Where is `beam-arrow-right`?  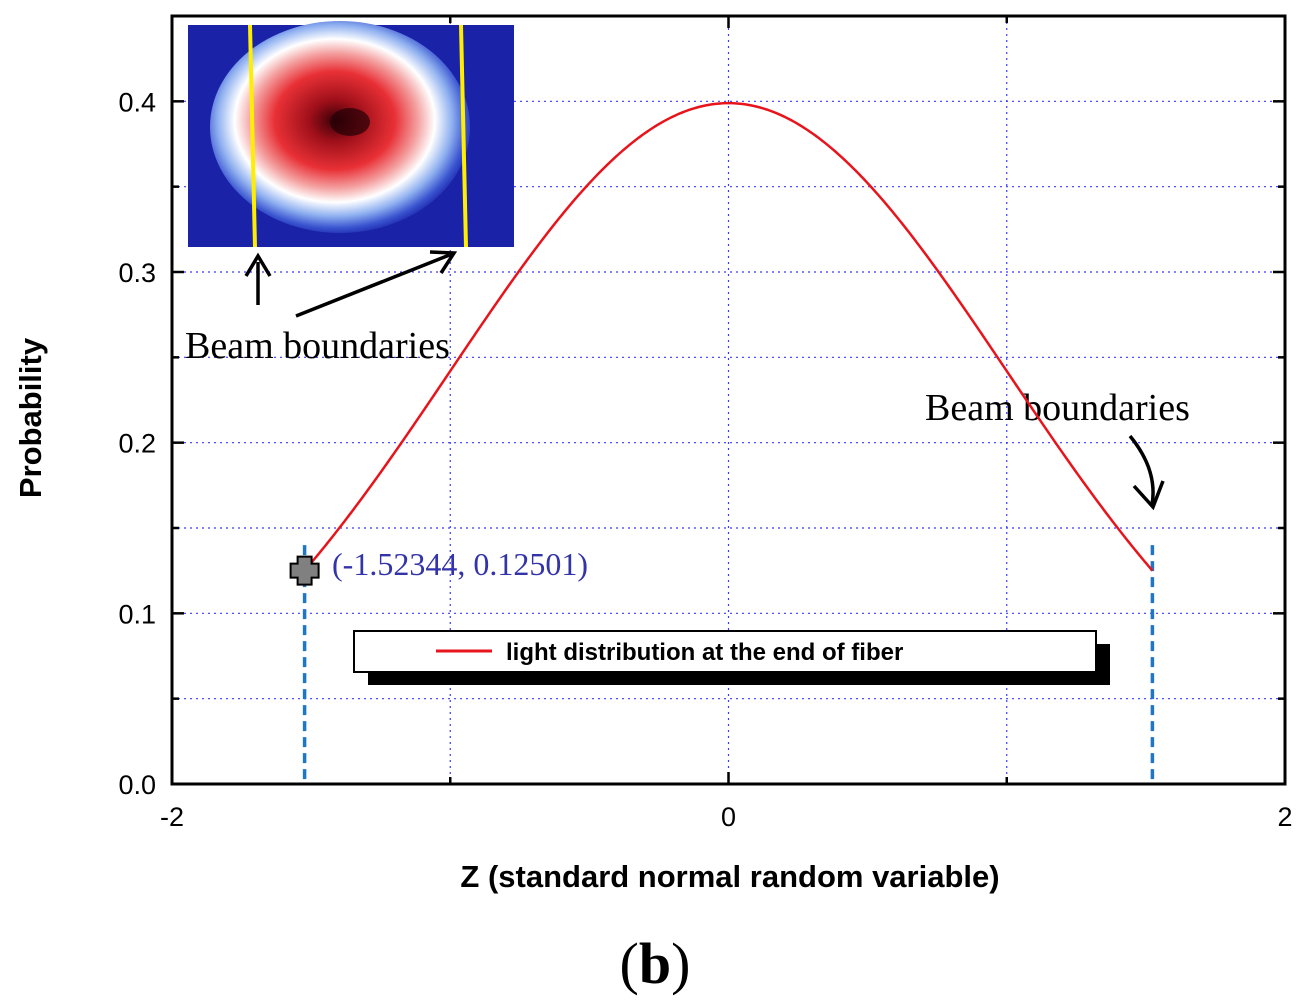
beam-arrow-right is located at coordinates (1146, 472).